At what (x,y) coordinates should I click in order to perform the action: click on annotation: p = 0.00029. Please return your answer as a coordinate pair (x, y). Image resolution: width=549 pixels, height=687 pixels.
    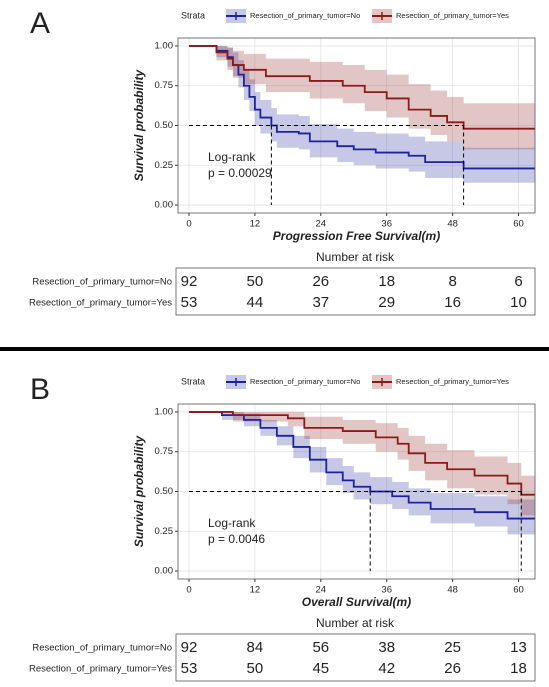
    Looking at the image, I should click on (240, 173).